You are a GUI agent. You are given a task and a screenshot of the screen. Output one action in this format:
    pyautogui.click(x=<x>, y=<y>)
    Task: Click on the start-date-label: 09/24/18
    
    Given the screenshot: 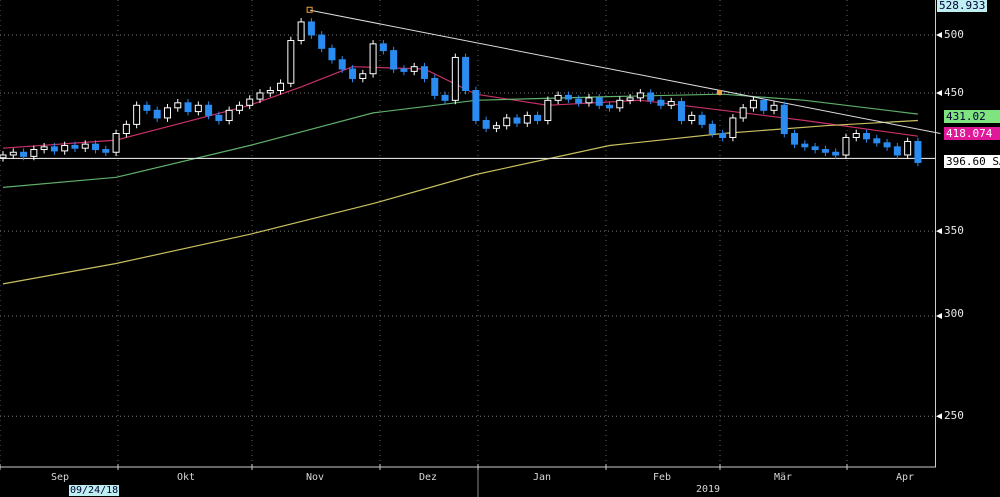 What is the action you would take?
    pyautogui.click(x=94, y=490)
    